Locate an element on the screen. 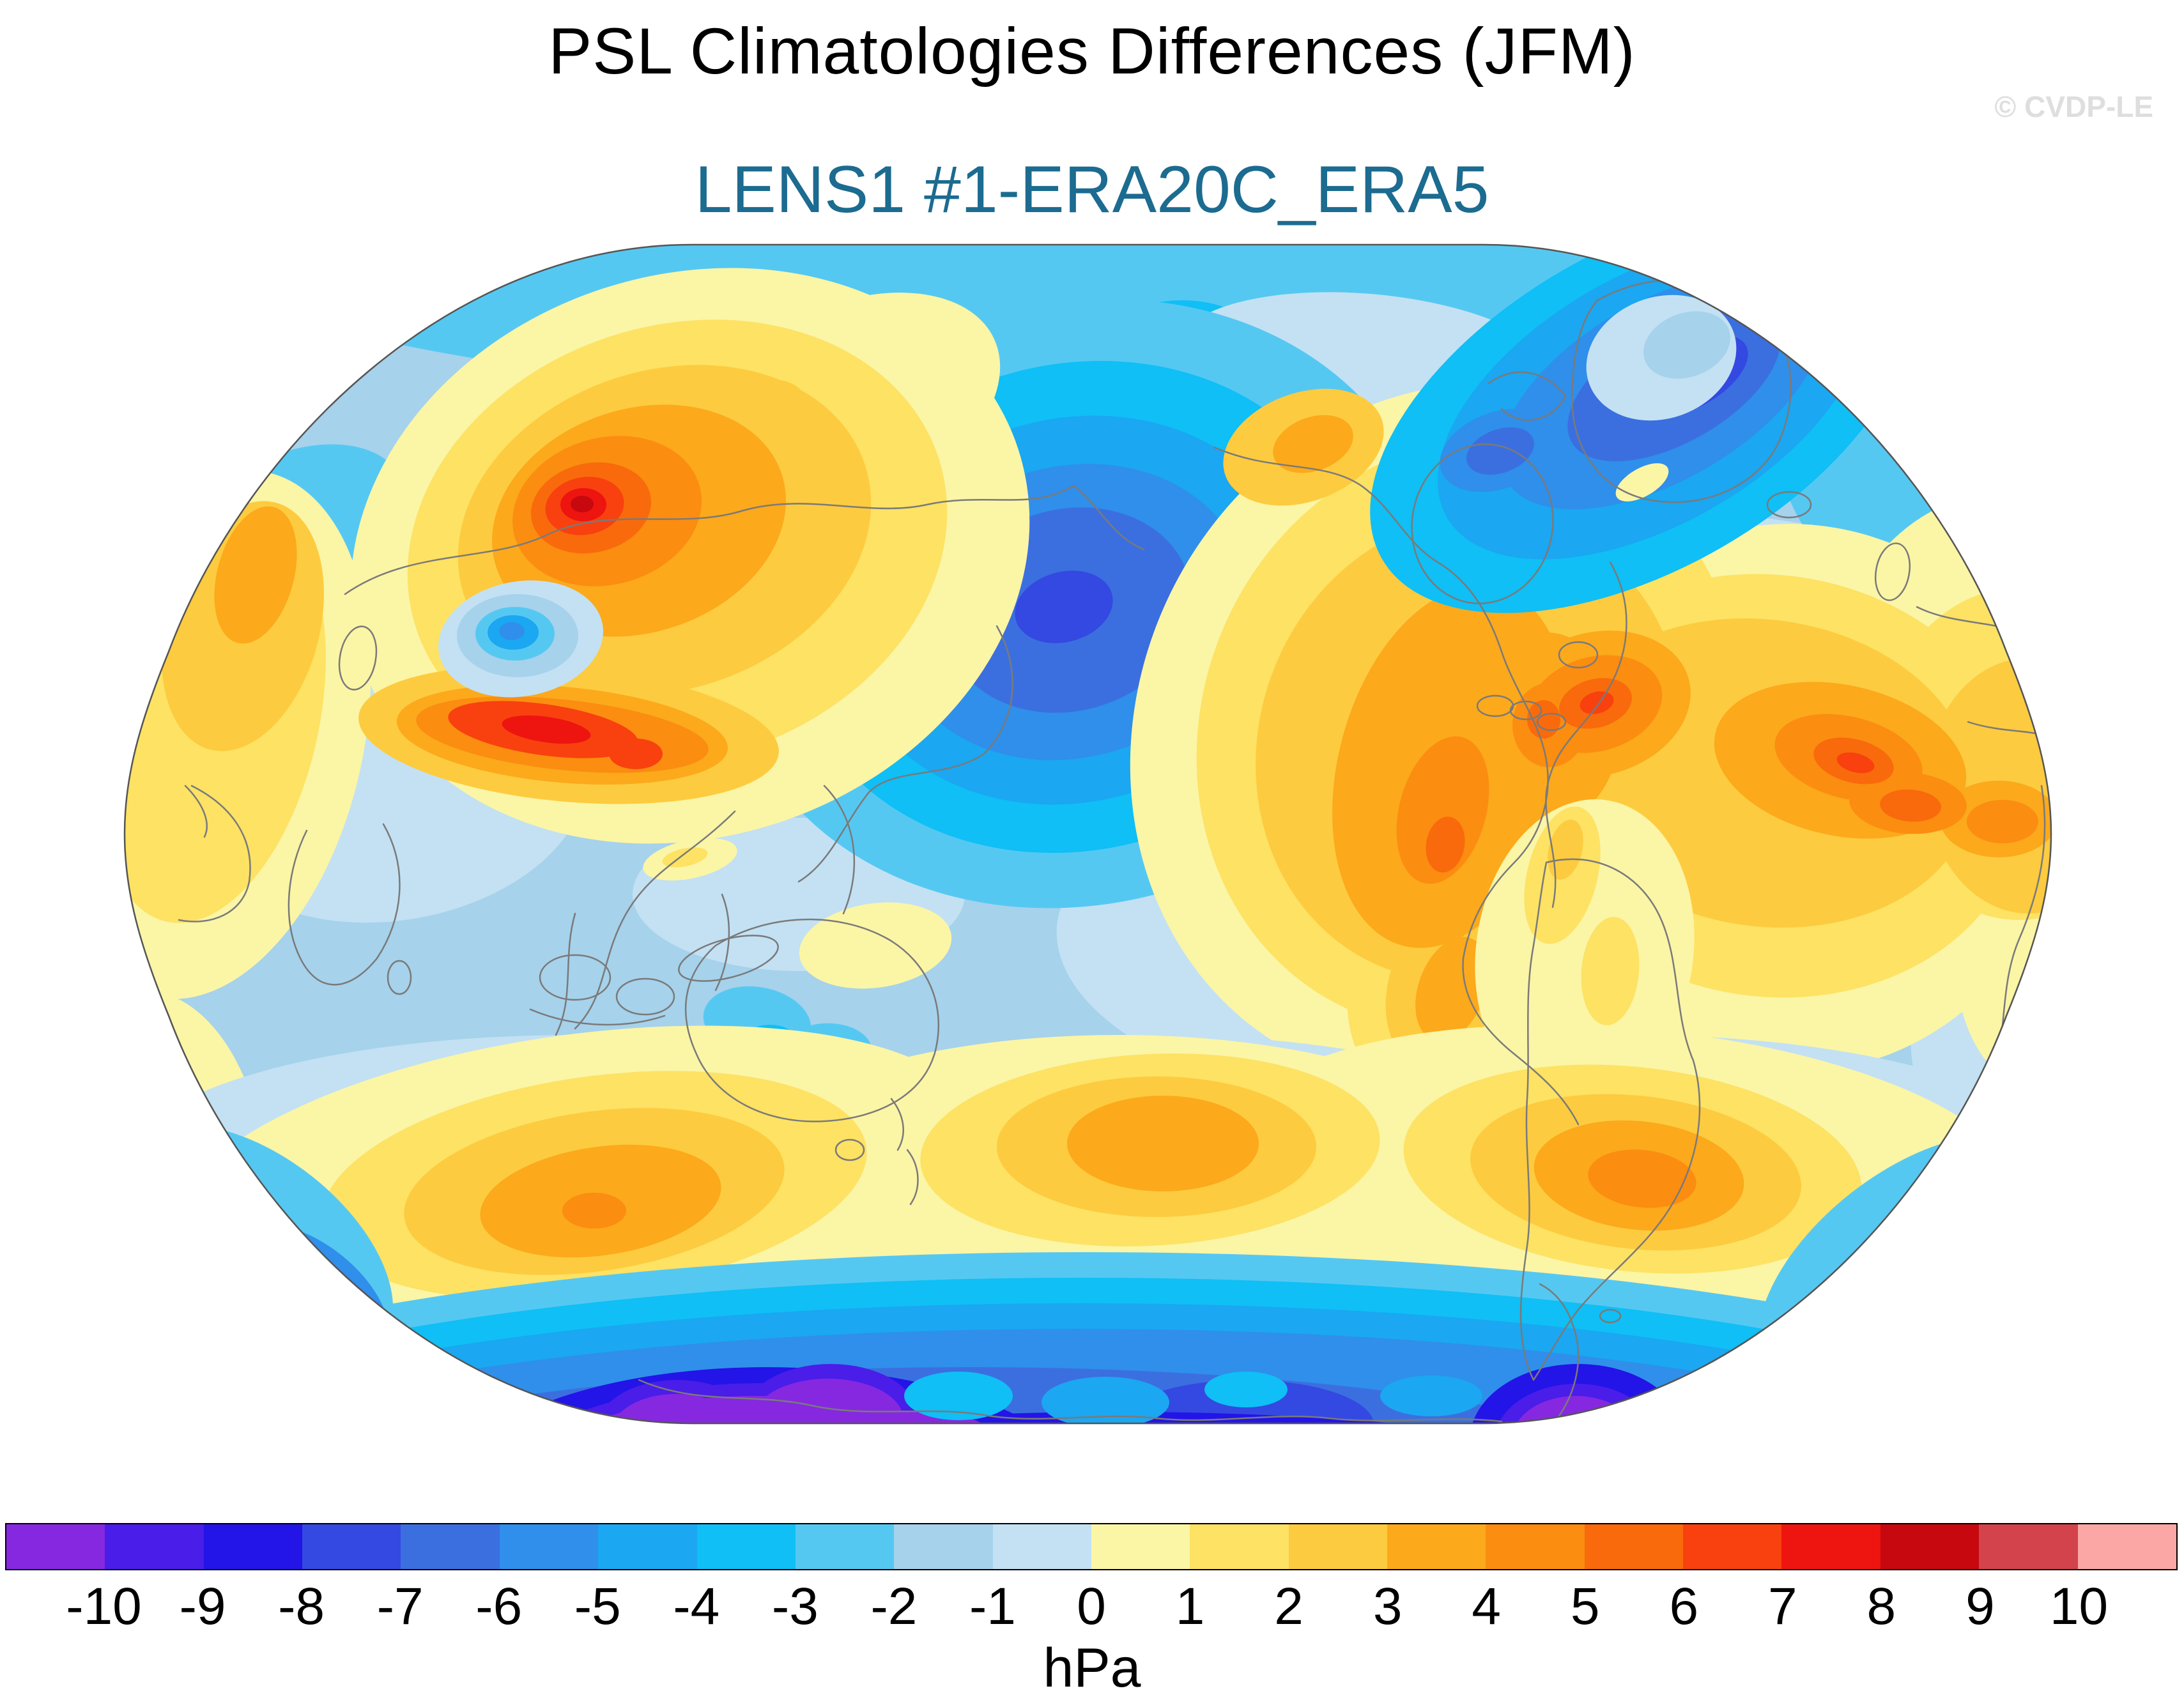  colorbar-tick-label: -6 is located at coordinates (499, 1606).